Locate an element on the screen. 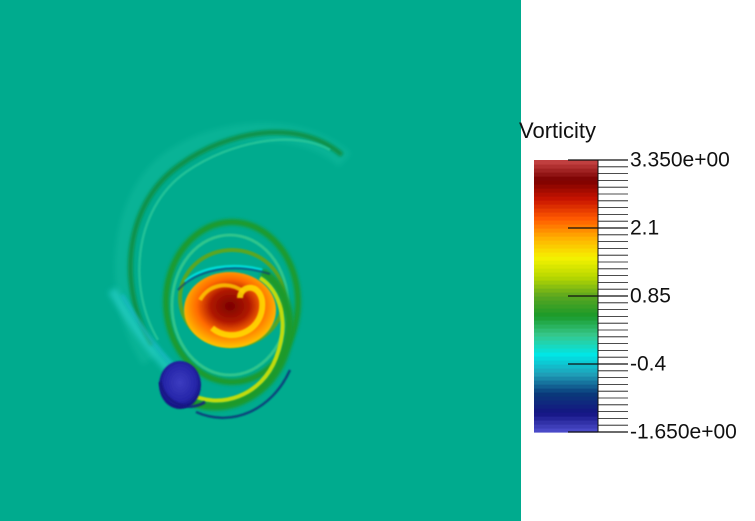 The height and width of the screenshot is (521, 755). colorbar-tick-label: 2.1 is located at coordinates (645, 228).